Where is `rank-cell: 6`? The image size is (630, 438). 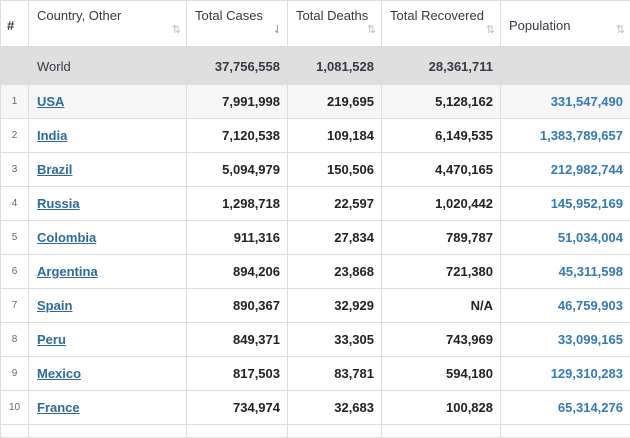
rank-cell: 6 is located at coordinates (15, 272).